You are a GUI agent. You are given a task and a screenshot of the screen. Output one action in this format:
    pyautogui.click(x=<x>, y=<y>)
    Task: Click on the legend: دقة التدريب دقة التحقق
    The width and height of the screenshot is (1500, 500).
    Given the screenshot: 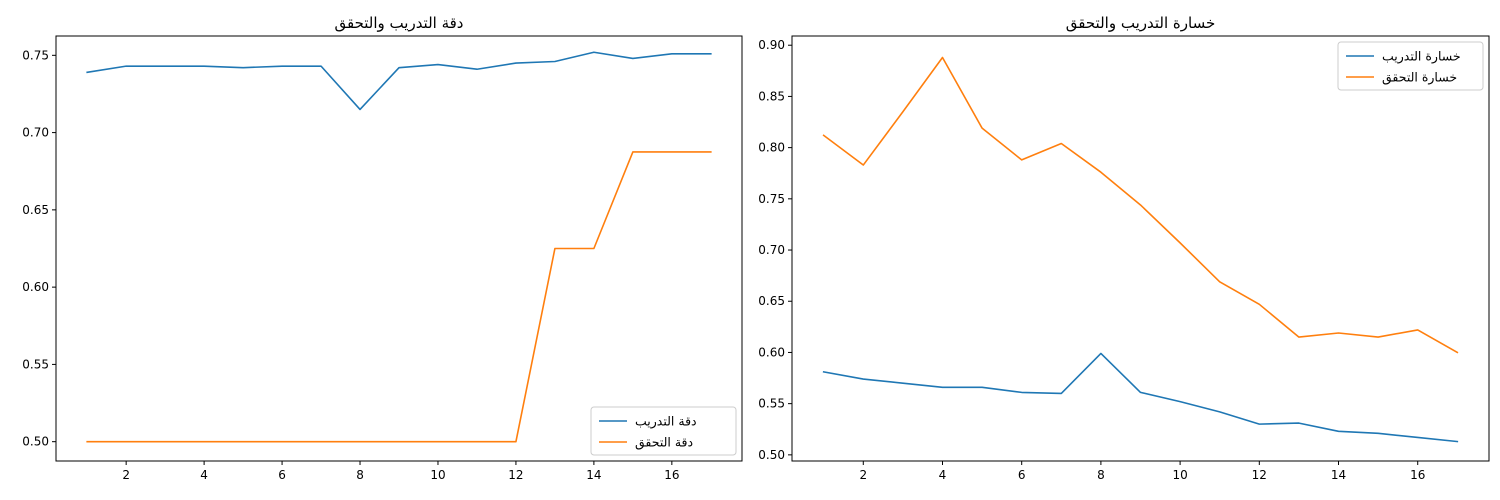 What is the action you would take?
    pyautogui.click(x=663, y=431)
    